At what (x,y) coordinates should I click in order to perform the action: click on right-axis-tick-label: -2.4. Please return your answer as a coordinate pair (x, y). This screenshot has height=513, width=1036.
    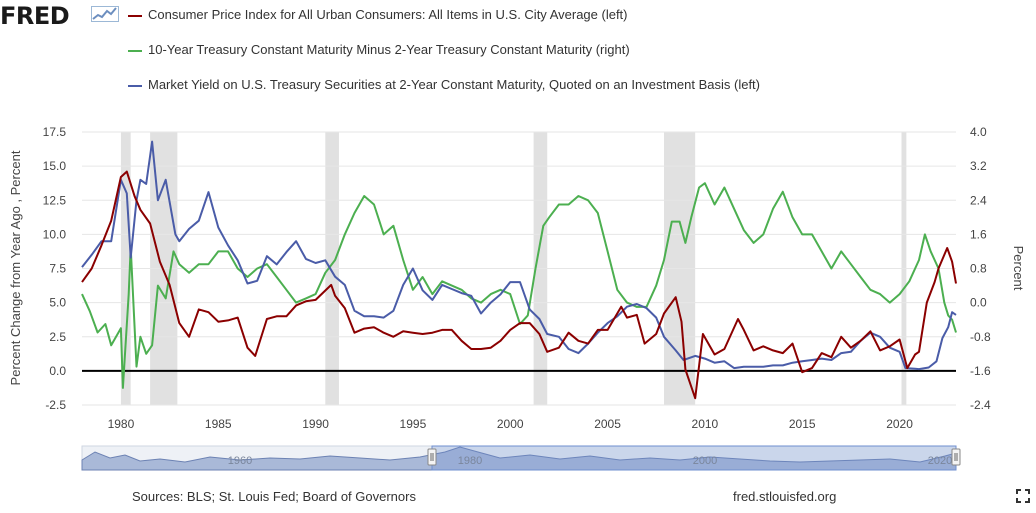
    Looking at the image, I should click on (980, 405).